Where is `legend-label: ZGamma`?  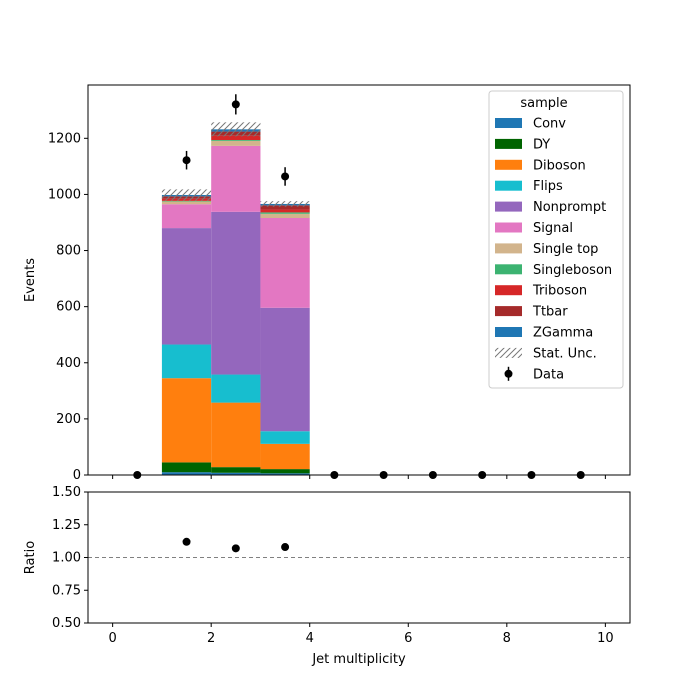
legend-label: ZGamma is located at coordinates (563, 333).